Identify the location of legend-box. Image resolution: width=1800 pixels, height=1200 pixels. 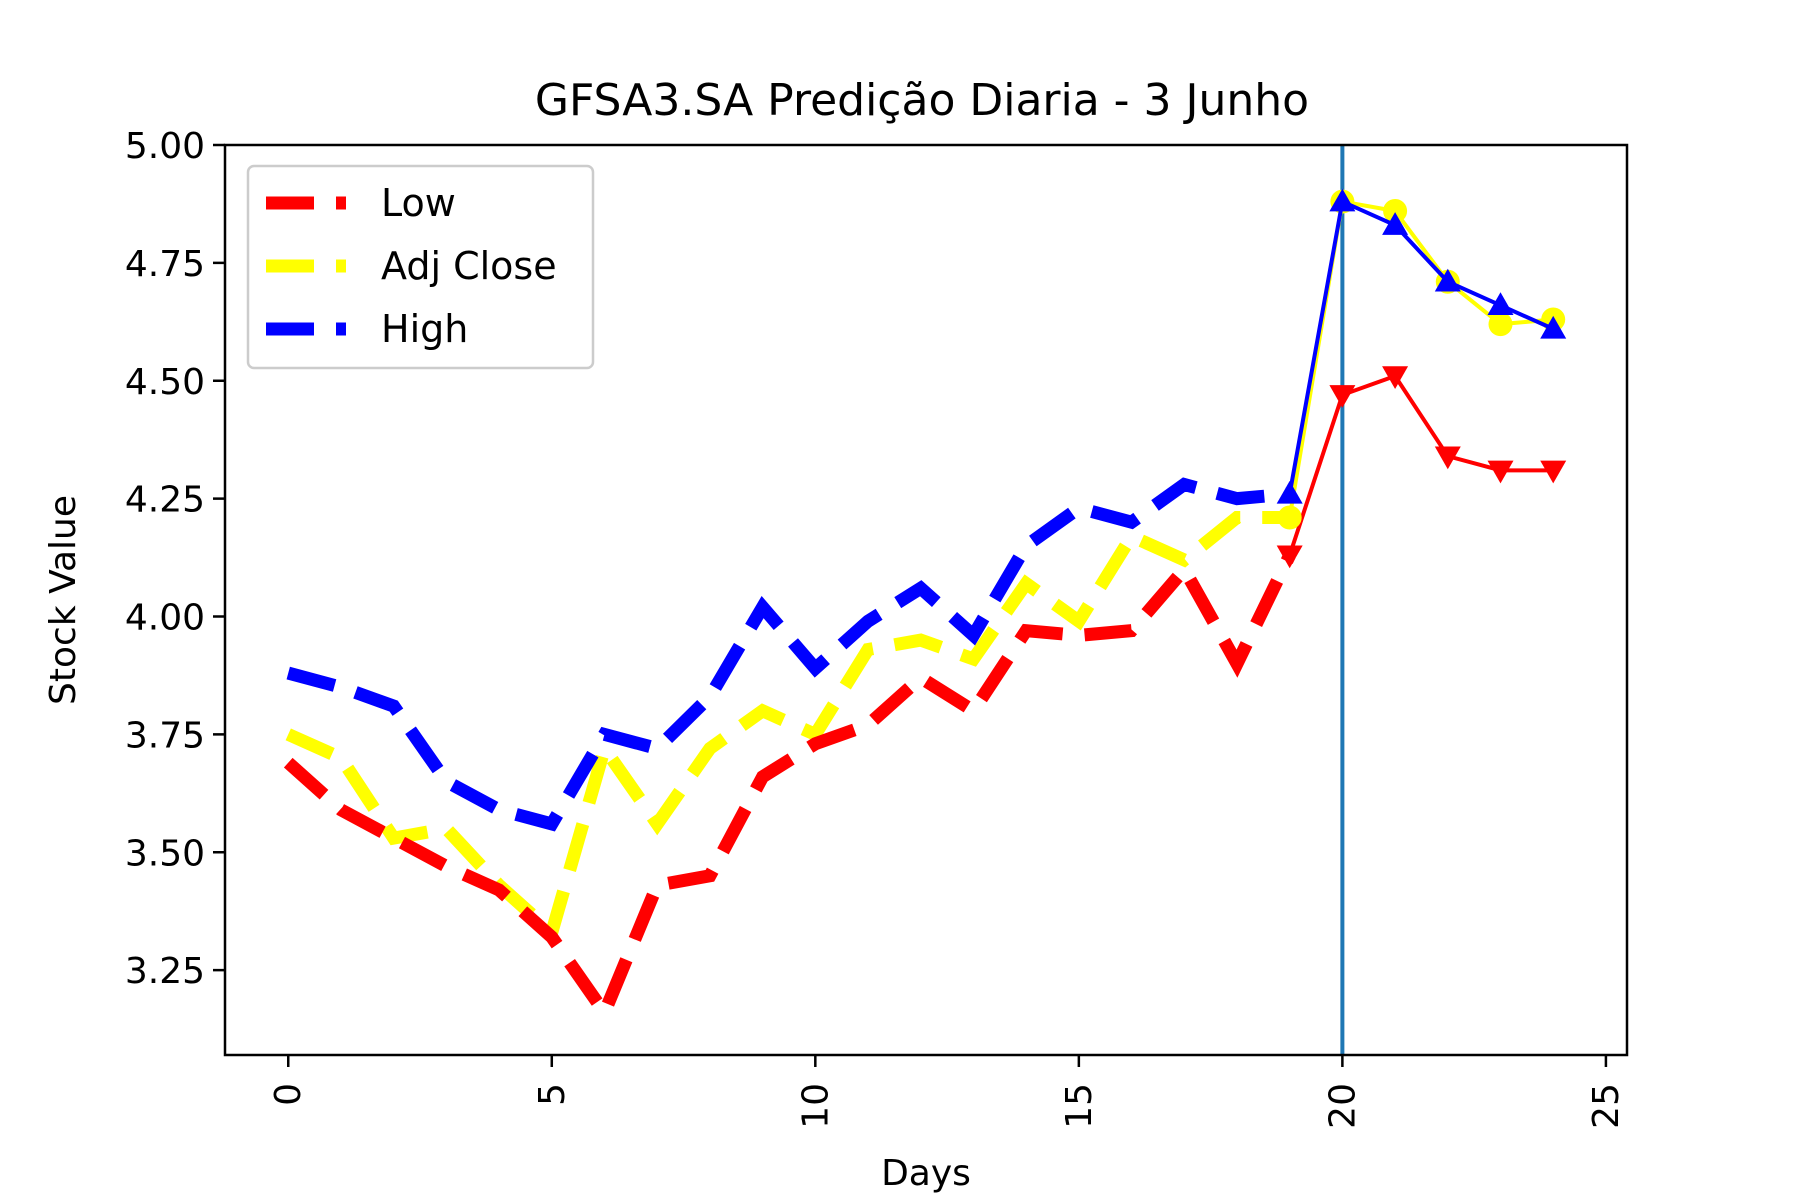
(420, 267).